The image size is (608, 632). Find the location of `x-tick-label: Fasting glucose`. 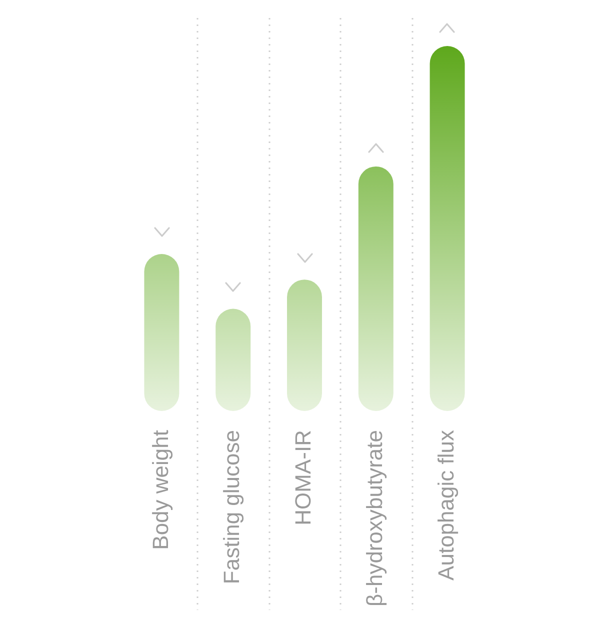

x-tick-label: Fasting glucose is located at coordinates (231, 507).